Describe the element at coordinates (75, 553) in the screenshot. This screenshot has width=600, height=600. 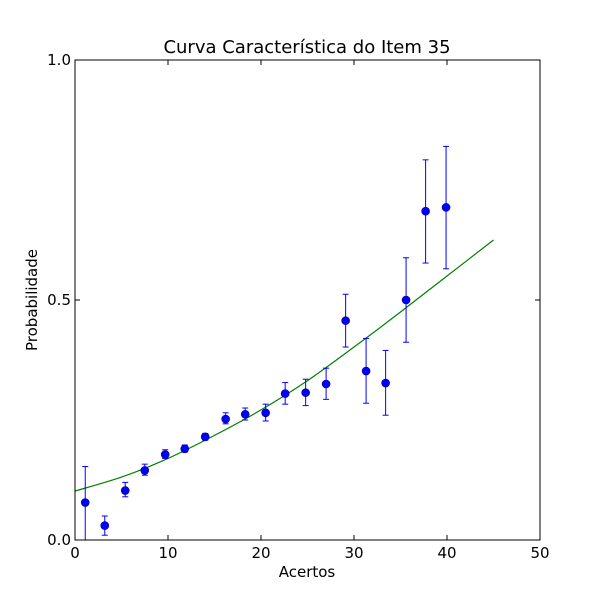
I see `x-tick-label-0: 0` at that location.